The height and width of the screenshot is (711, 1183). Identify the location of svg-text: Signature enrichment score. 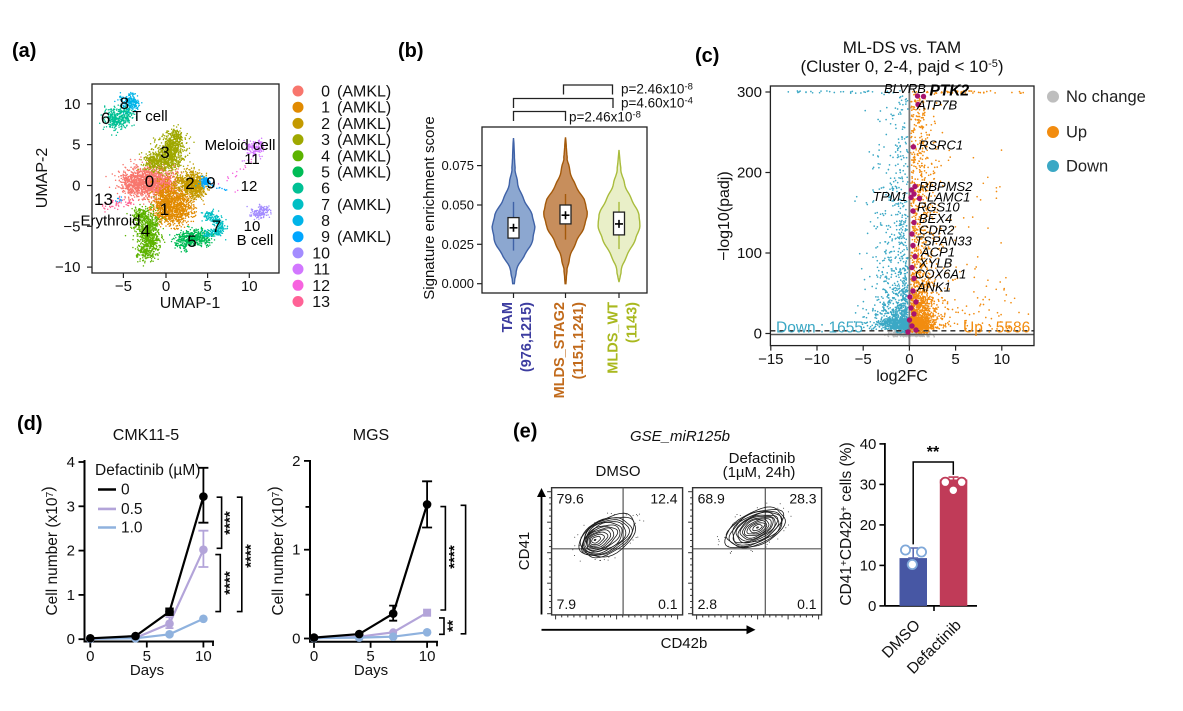
(429, 207).